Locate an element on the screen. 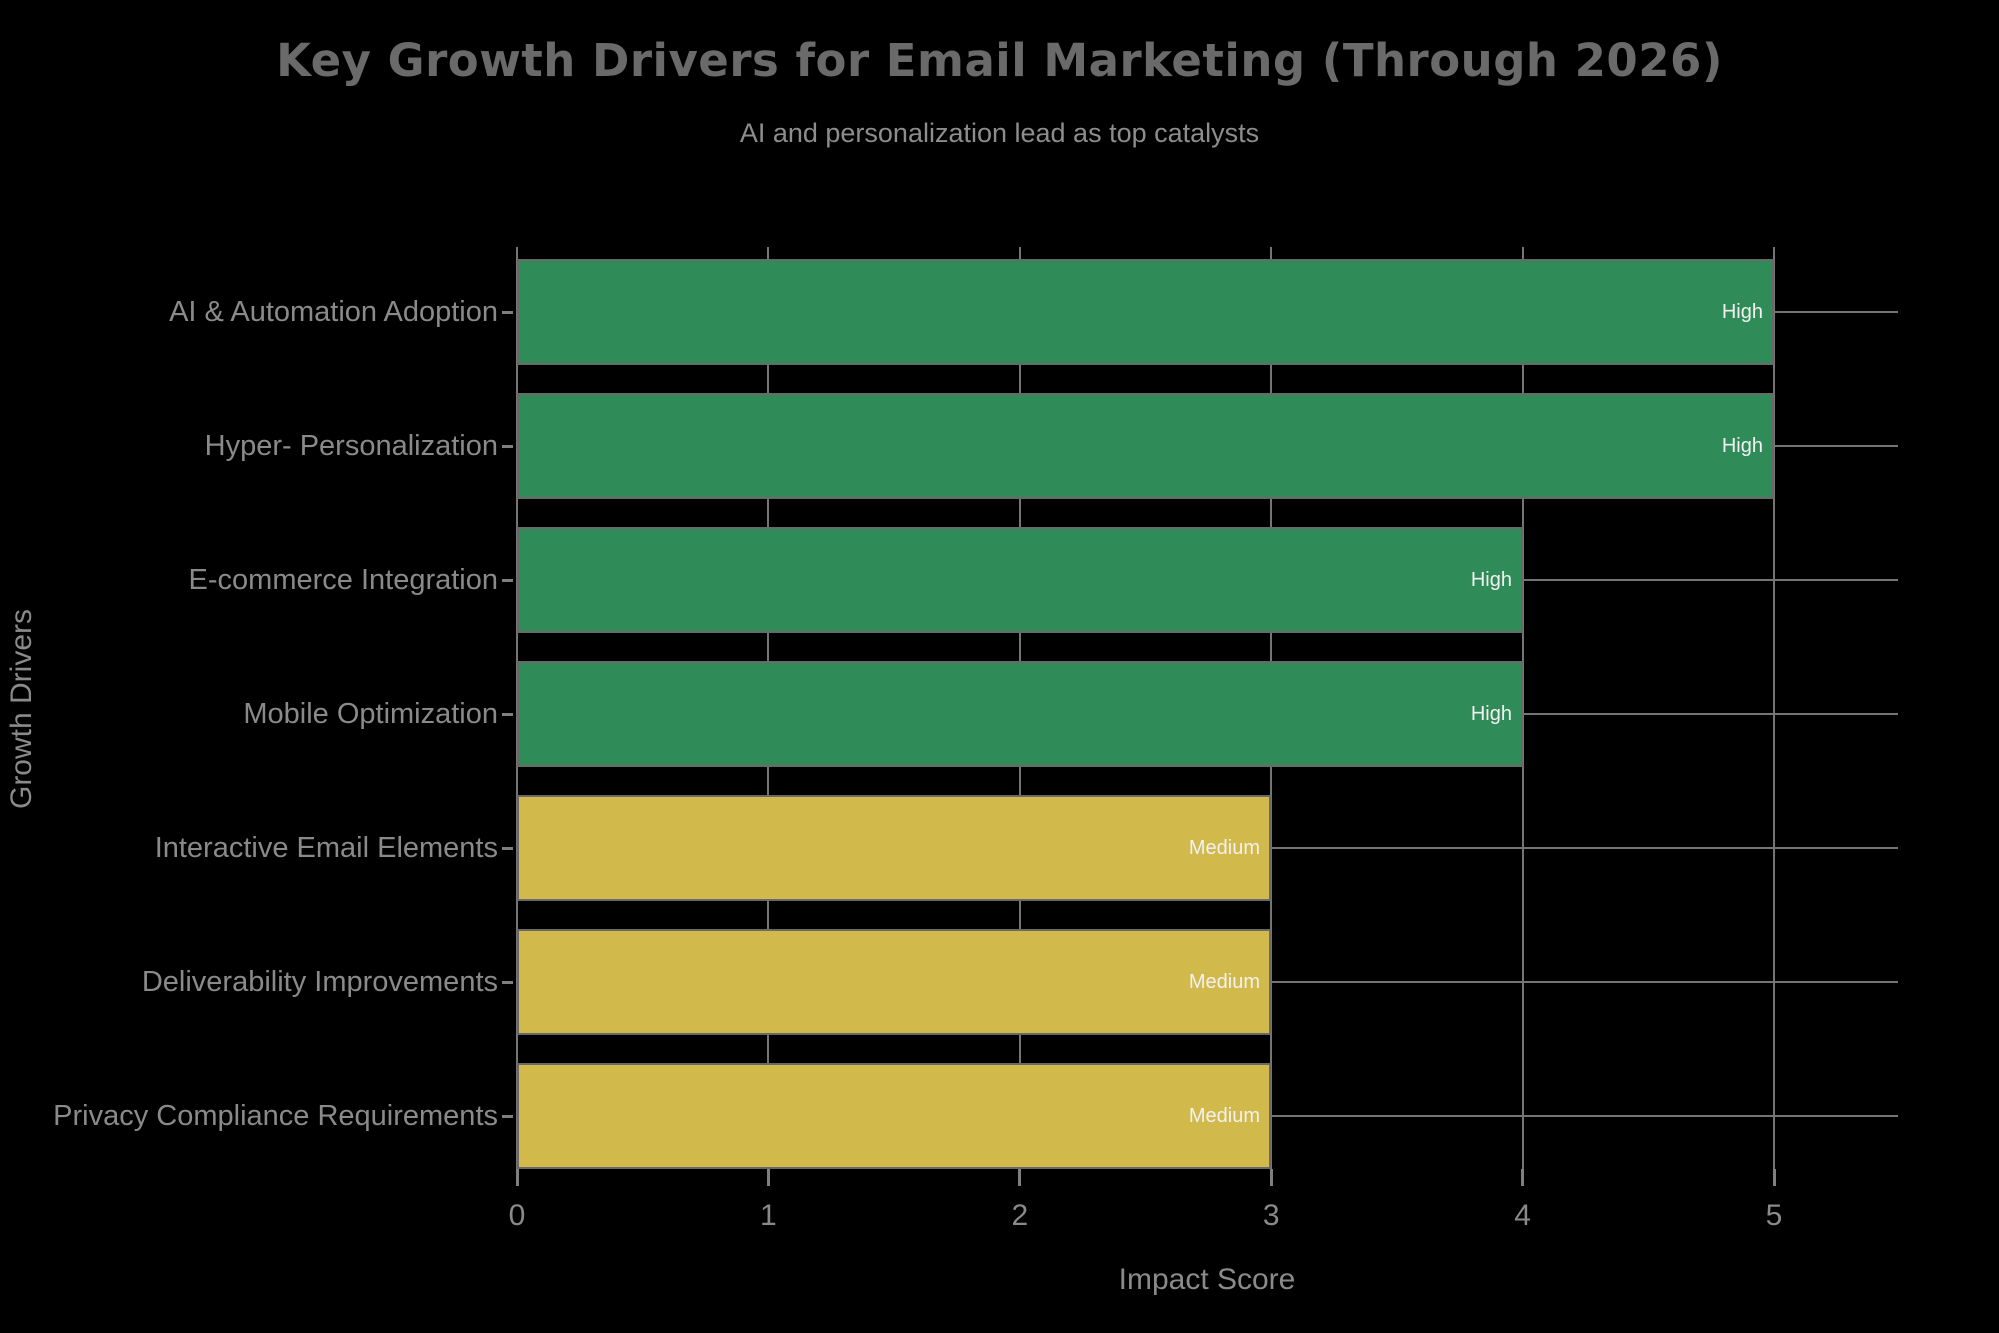 The height and width of the screenshot is (1333, 1999). bar-value-label-privacy-compliance-requirements: Medium is located at coordinates (1224, 1116).